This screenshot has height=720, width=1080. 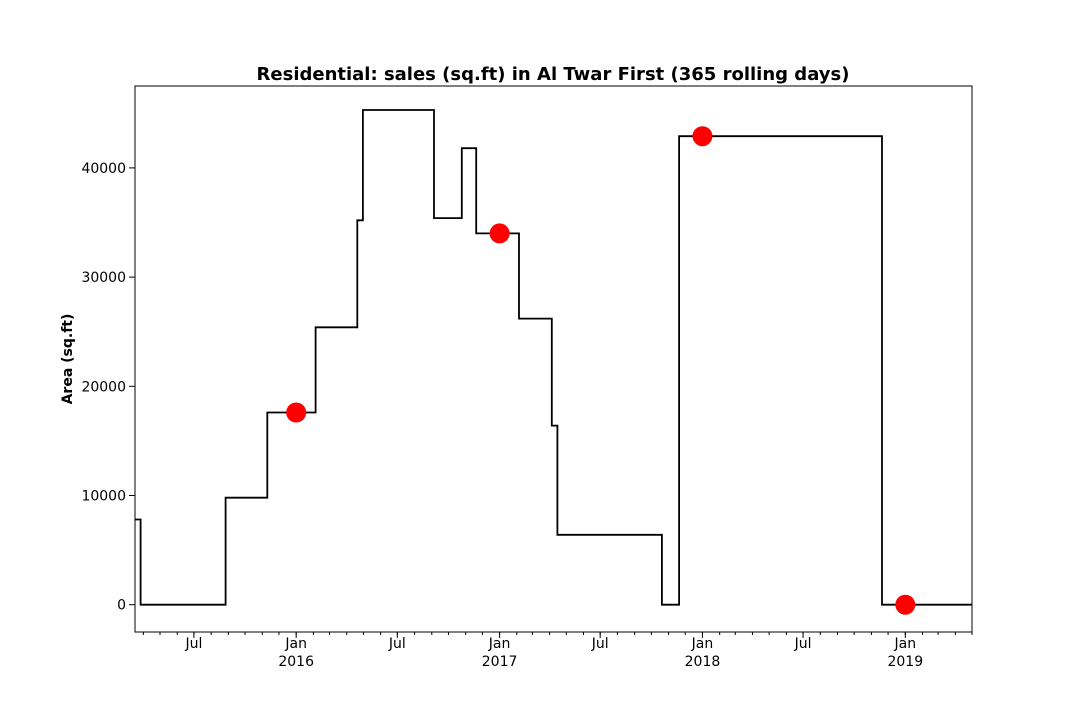 I want to click on y-tick-label: 20000, so click(x=103, y=387).